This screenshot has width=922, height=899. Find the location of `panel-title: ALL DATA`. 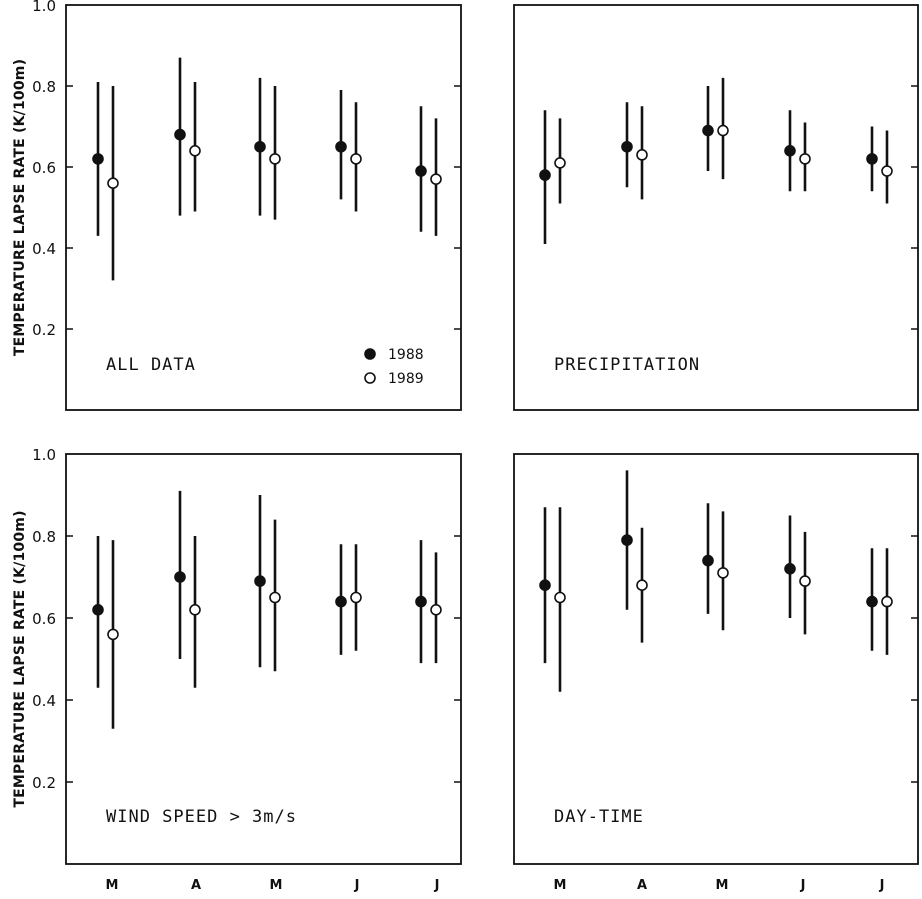

panel-title: ALL DATA is located at coordinates (151, 365).